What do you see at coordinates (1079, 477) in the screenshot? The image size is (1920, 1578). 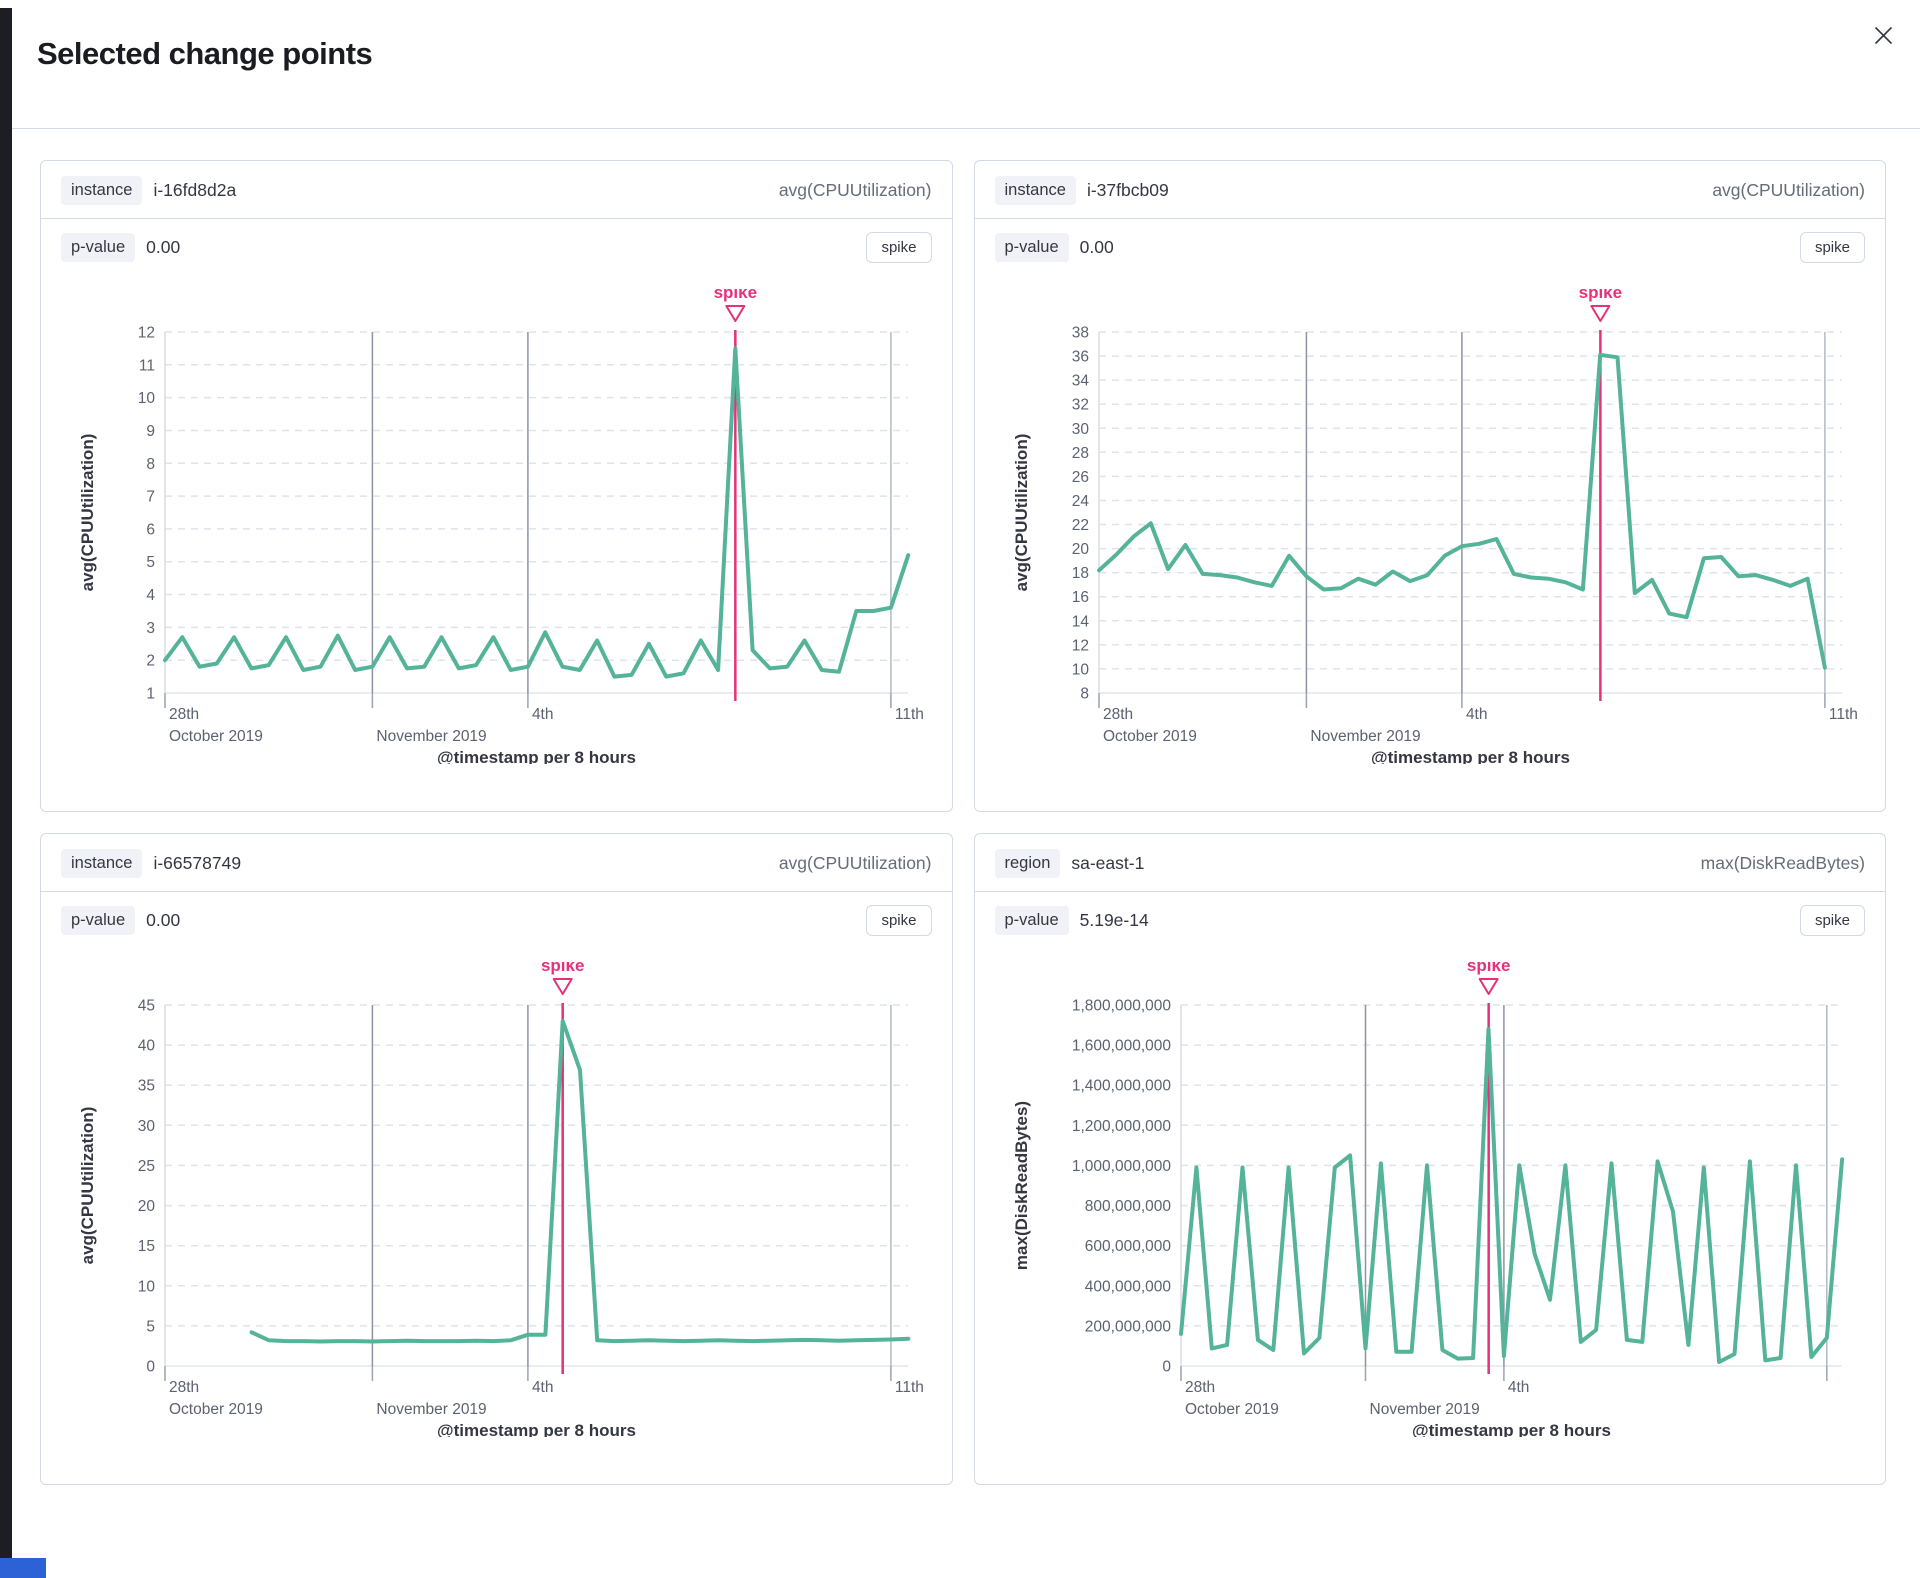 I see `y-tick-label: 26` at bounding box center [1079, 477].